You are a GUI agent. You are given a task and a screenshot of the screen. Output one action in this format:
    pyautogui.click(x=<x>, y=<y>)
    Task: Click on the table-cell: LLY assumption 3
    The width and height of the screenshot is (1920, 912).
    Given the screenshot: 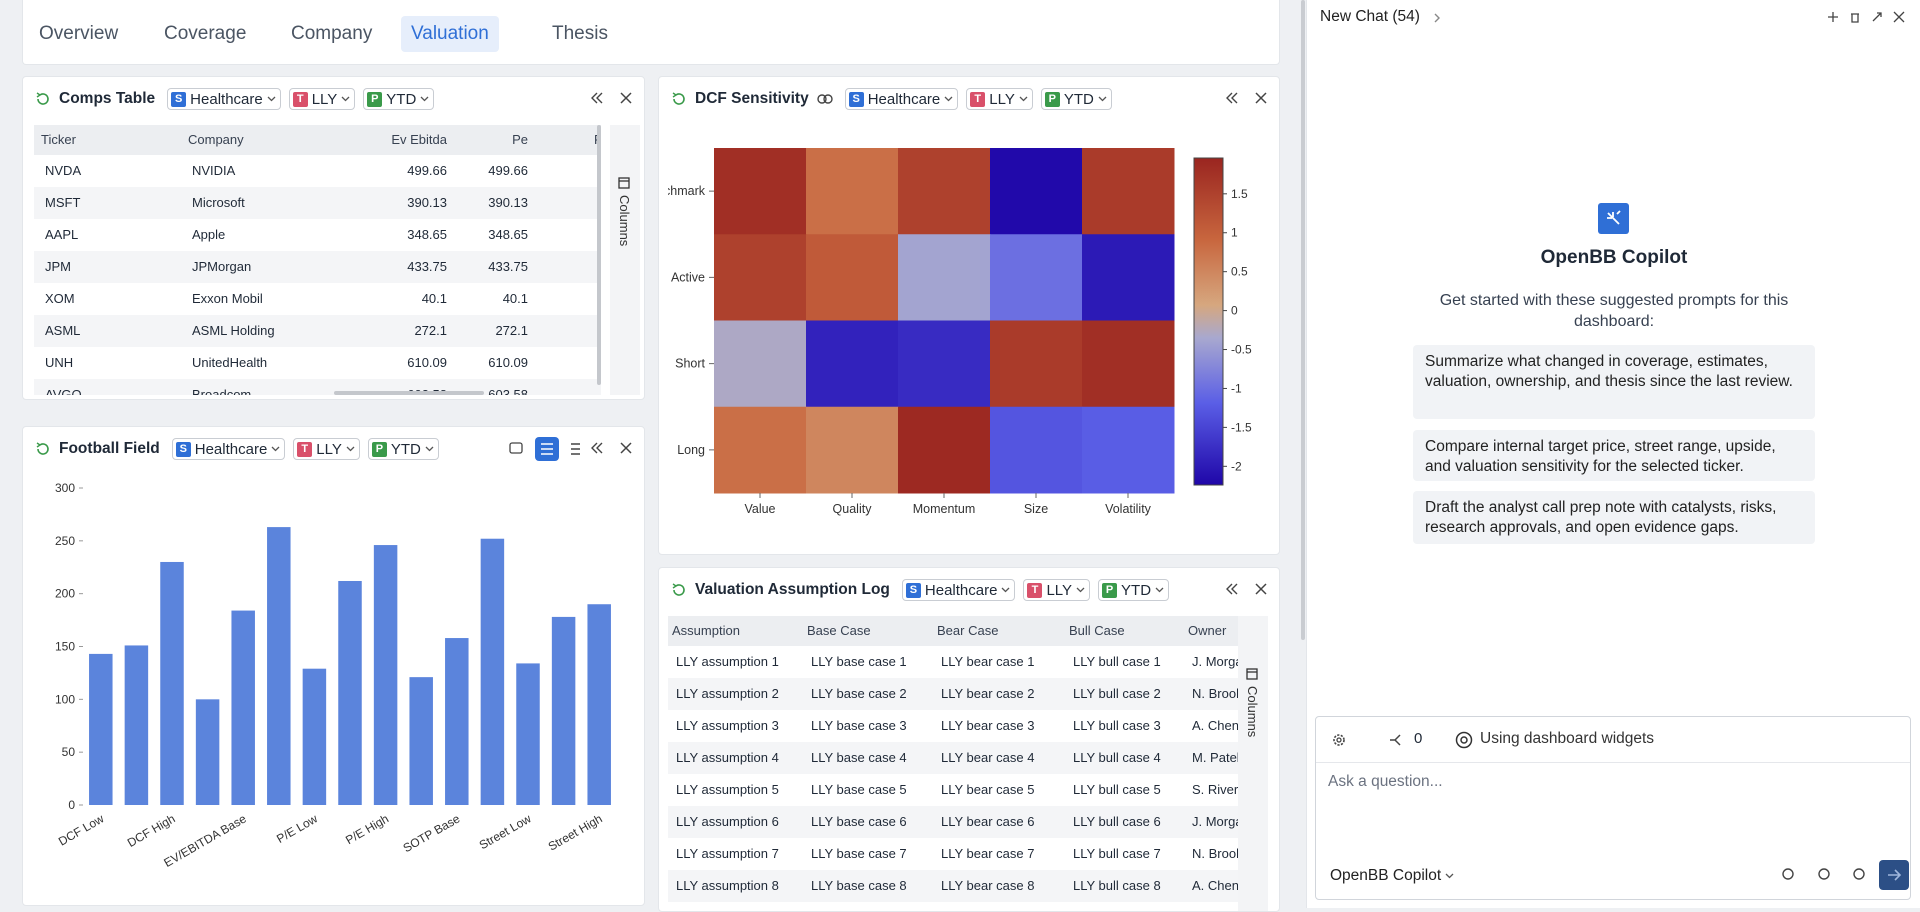 What is the action you would take?
    pyautogui.click(x=727, y=725)
    